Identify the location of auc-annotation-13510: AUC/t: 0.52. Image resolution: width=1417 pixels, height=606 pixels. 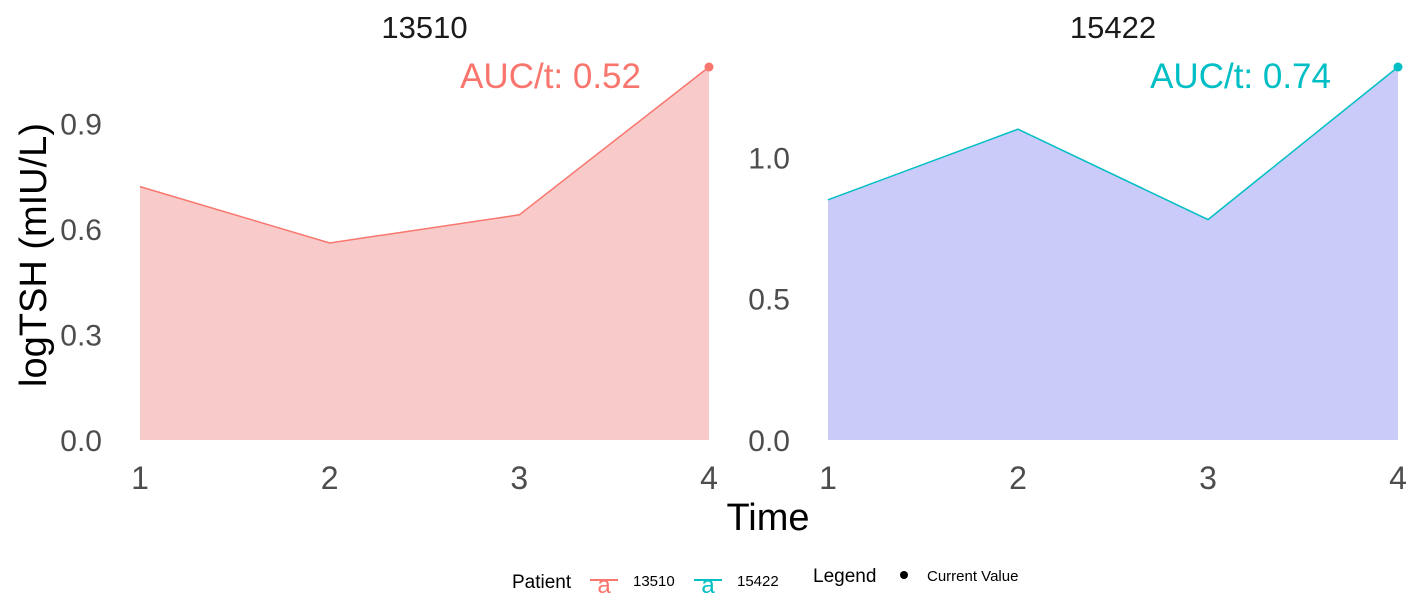
(550, 76).